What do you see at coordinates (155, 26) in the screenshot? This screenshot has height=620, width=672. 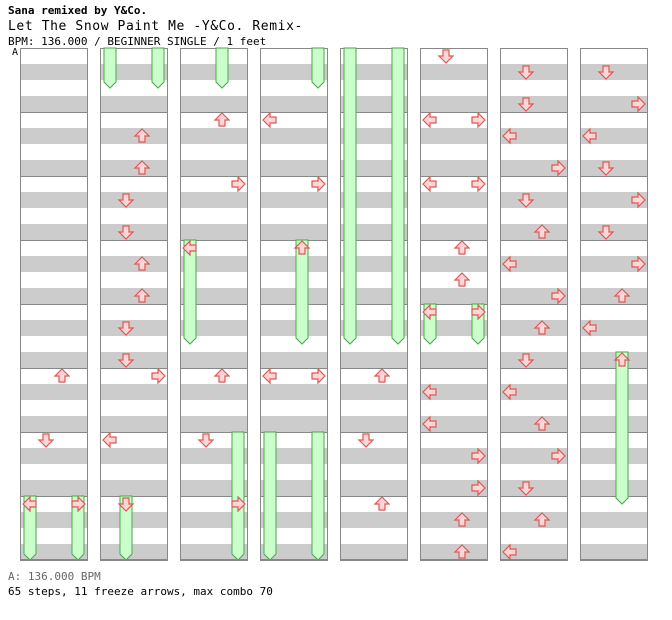 I see `song-title: Let The Snow Paint Me -Y&Co. Remix-` at bounding box center [155, 26].